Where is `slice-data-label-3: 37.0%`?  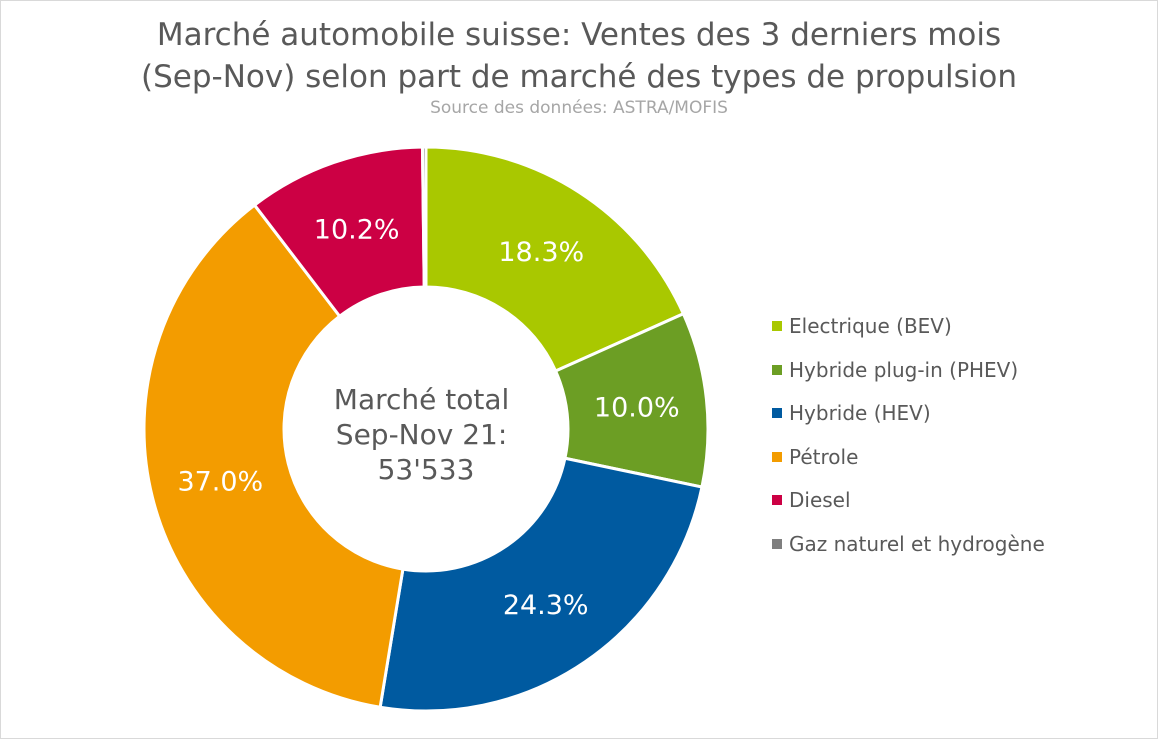 slice-data-label-3: 37.0% is located at coordinates (220, 481).